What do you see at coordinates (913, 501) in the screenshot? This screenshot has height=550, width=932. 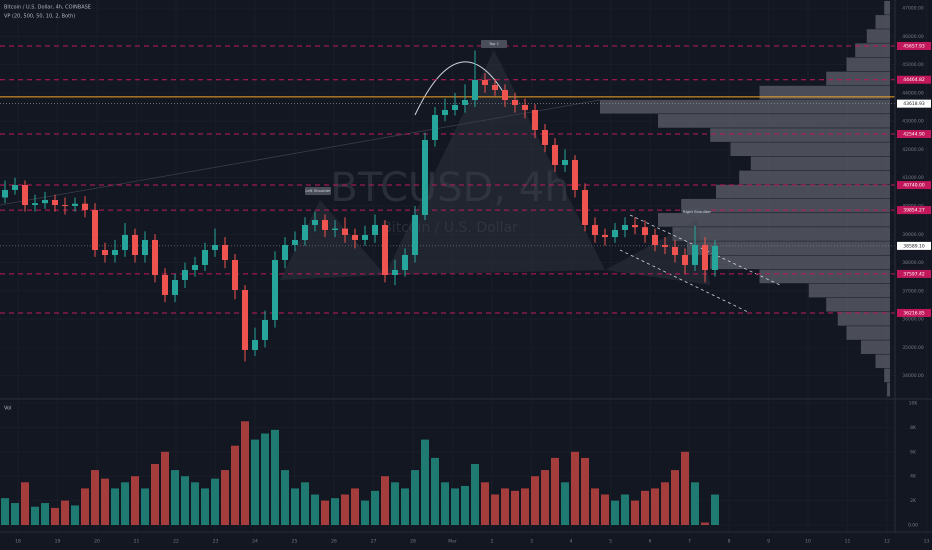 I see `vol-tick-label: 2K` at bounding box center [913, 501].